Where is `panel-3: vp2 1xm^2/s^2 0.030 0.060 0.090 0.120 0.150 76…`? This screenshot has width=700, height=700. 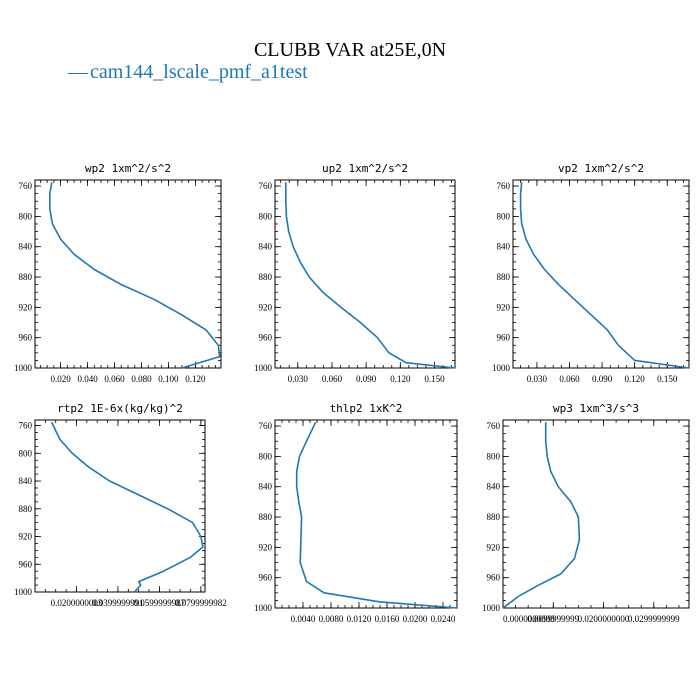
panel-3: vp2 1xm^2/s^2 0.030 0.060 0.090 0.120 0.150 76… is located at coordinates (591, 273).